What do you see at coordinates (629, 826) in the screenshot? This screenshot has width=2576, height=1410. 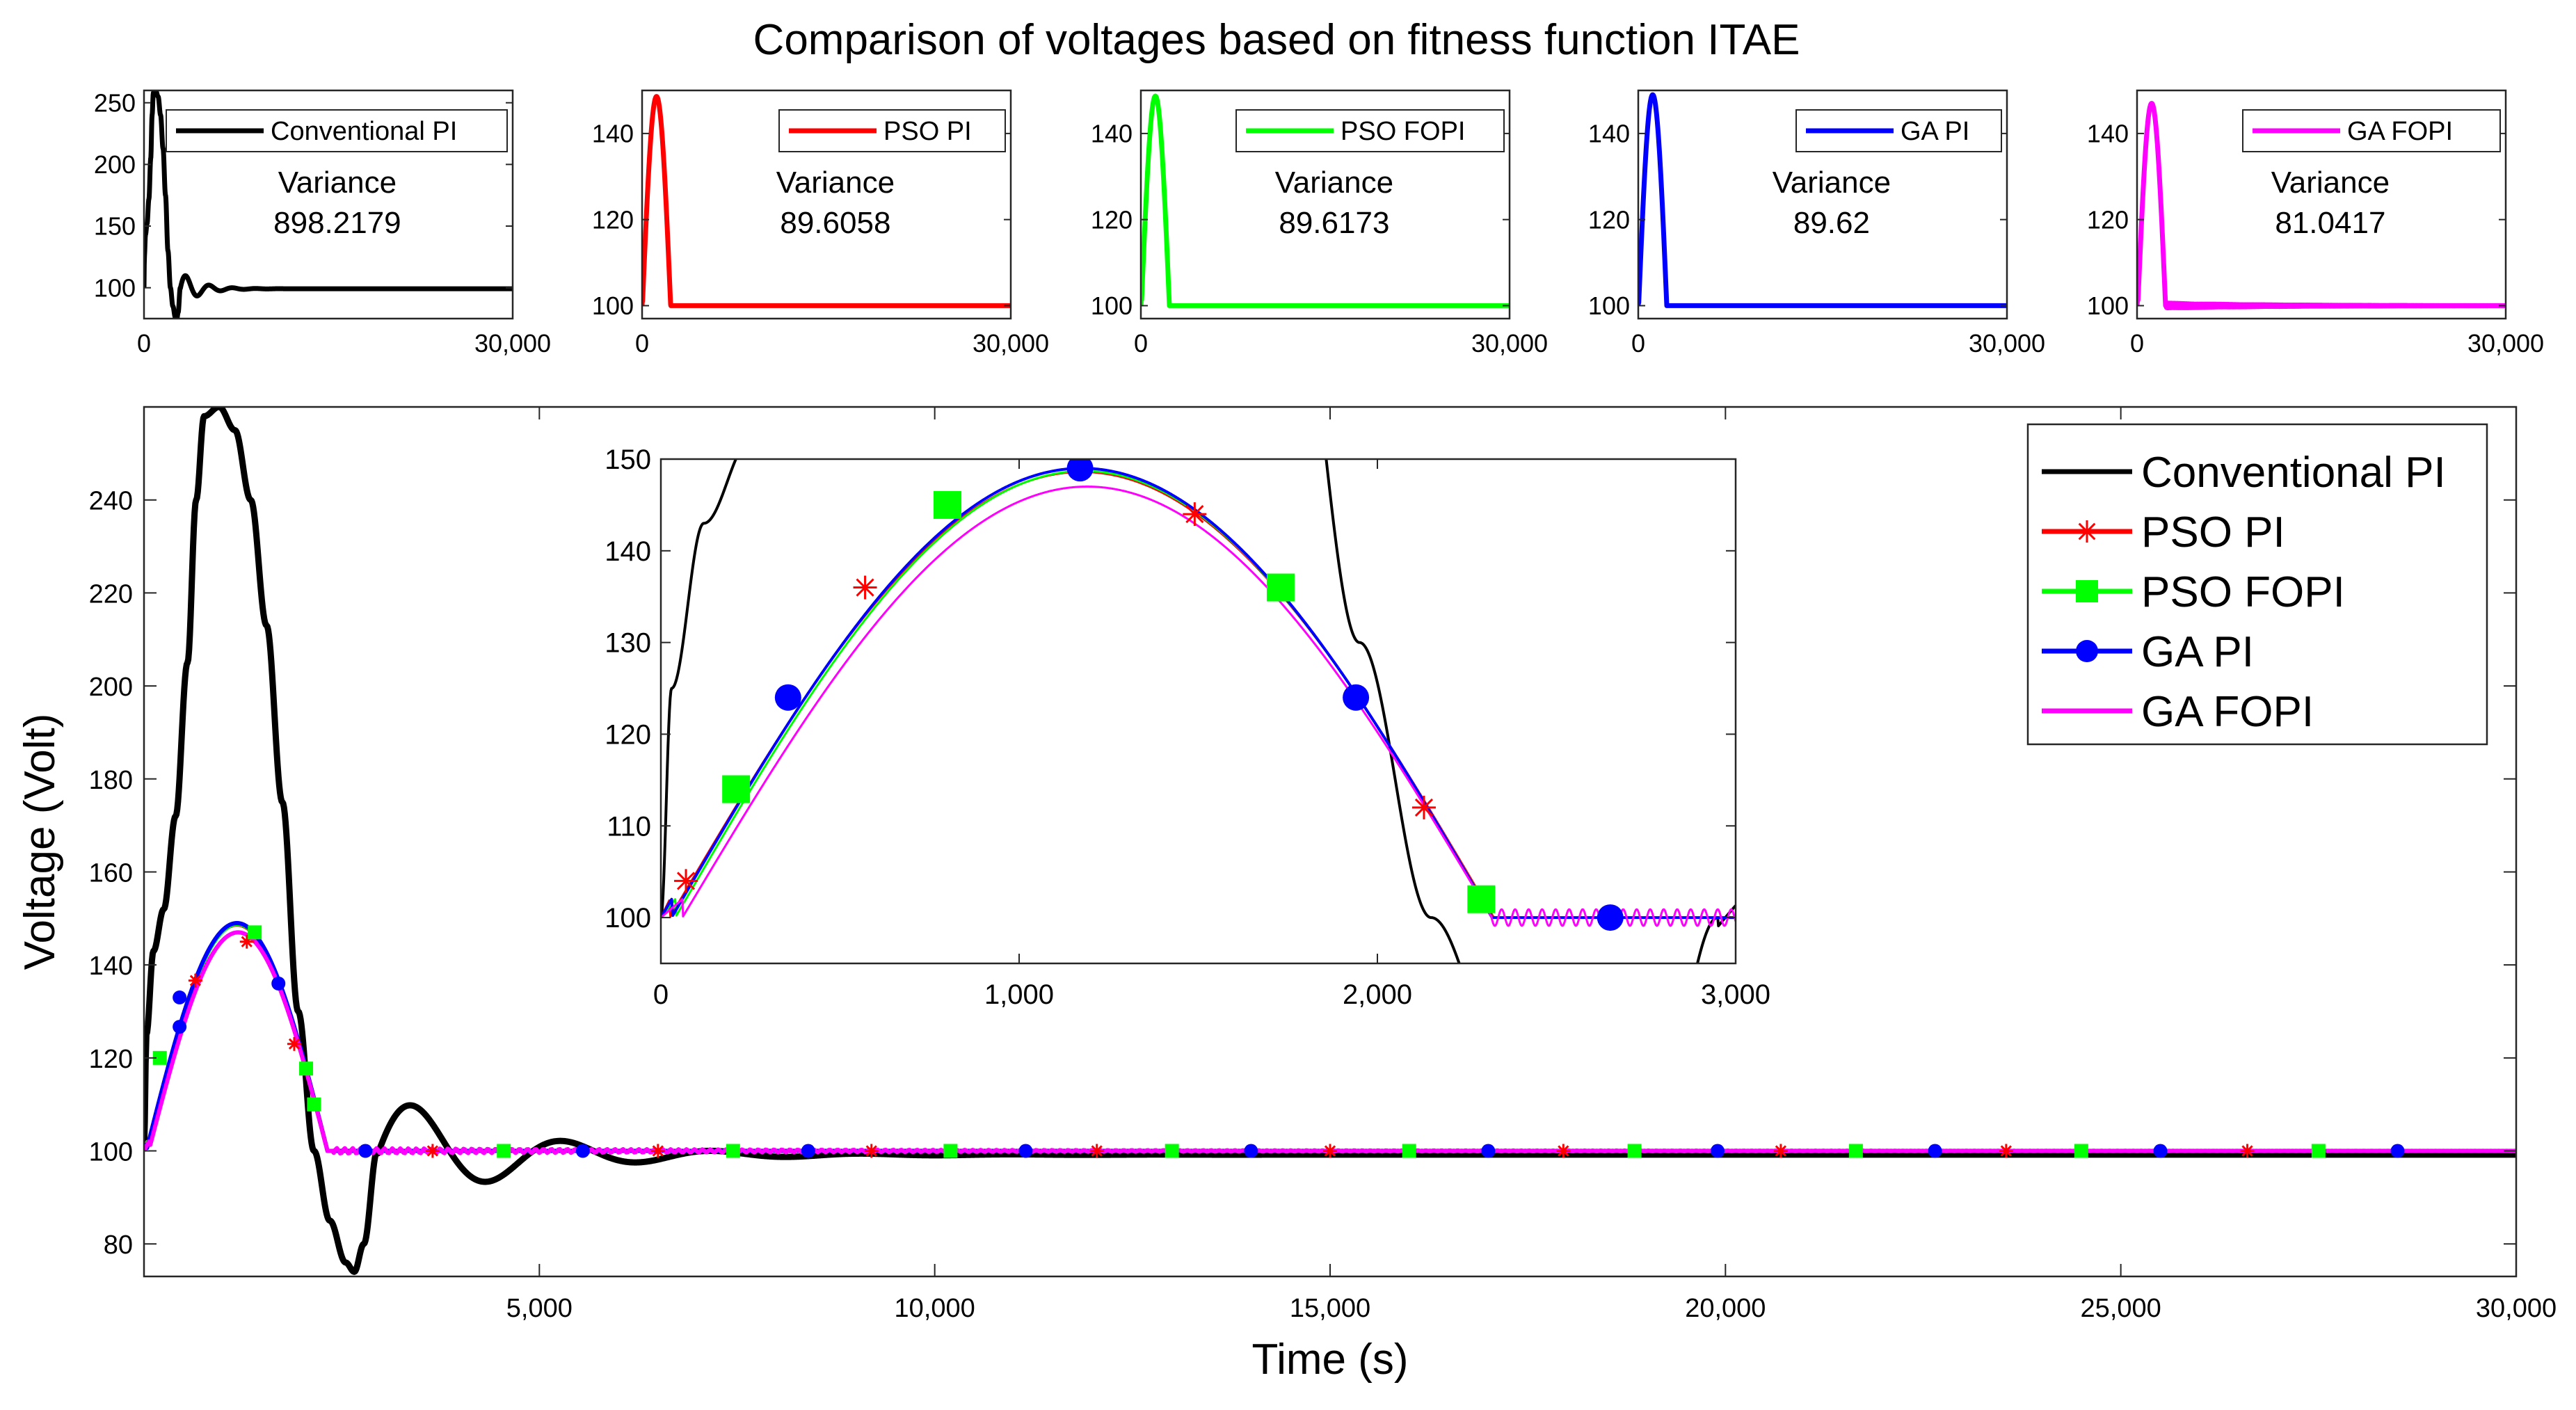 I see `y-tick-label: 110` at bounding box center [629, 826].